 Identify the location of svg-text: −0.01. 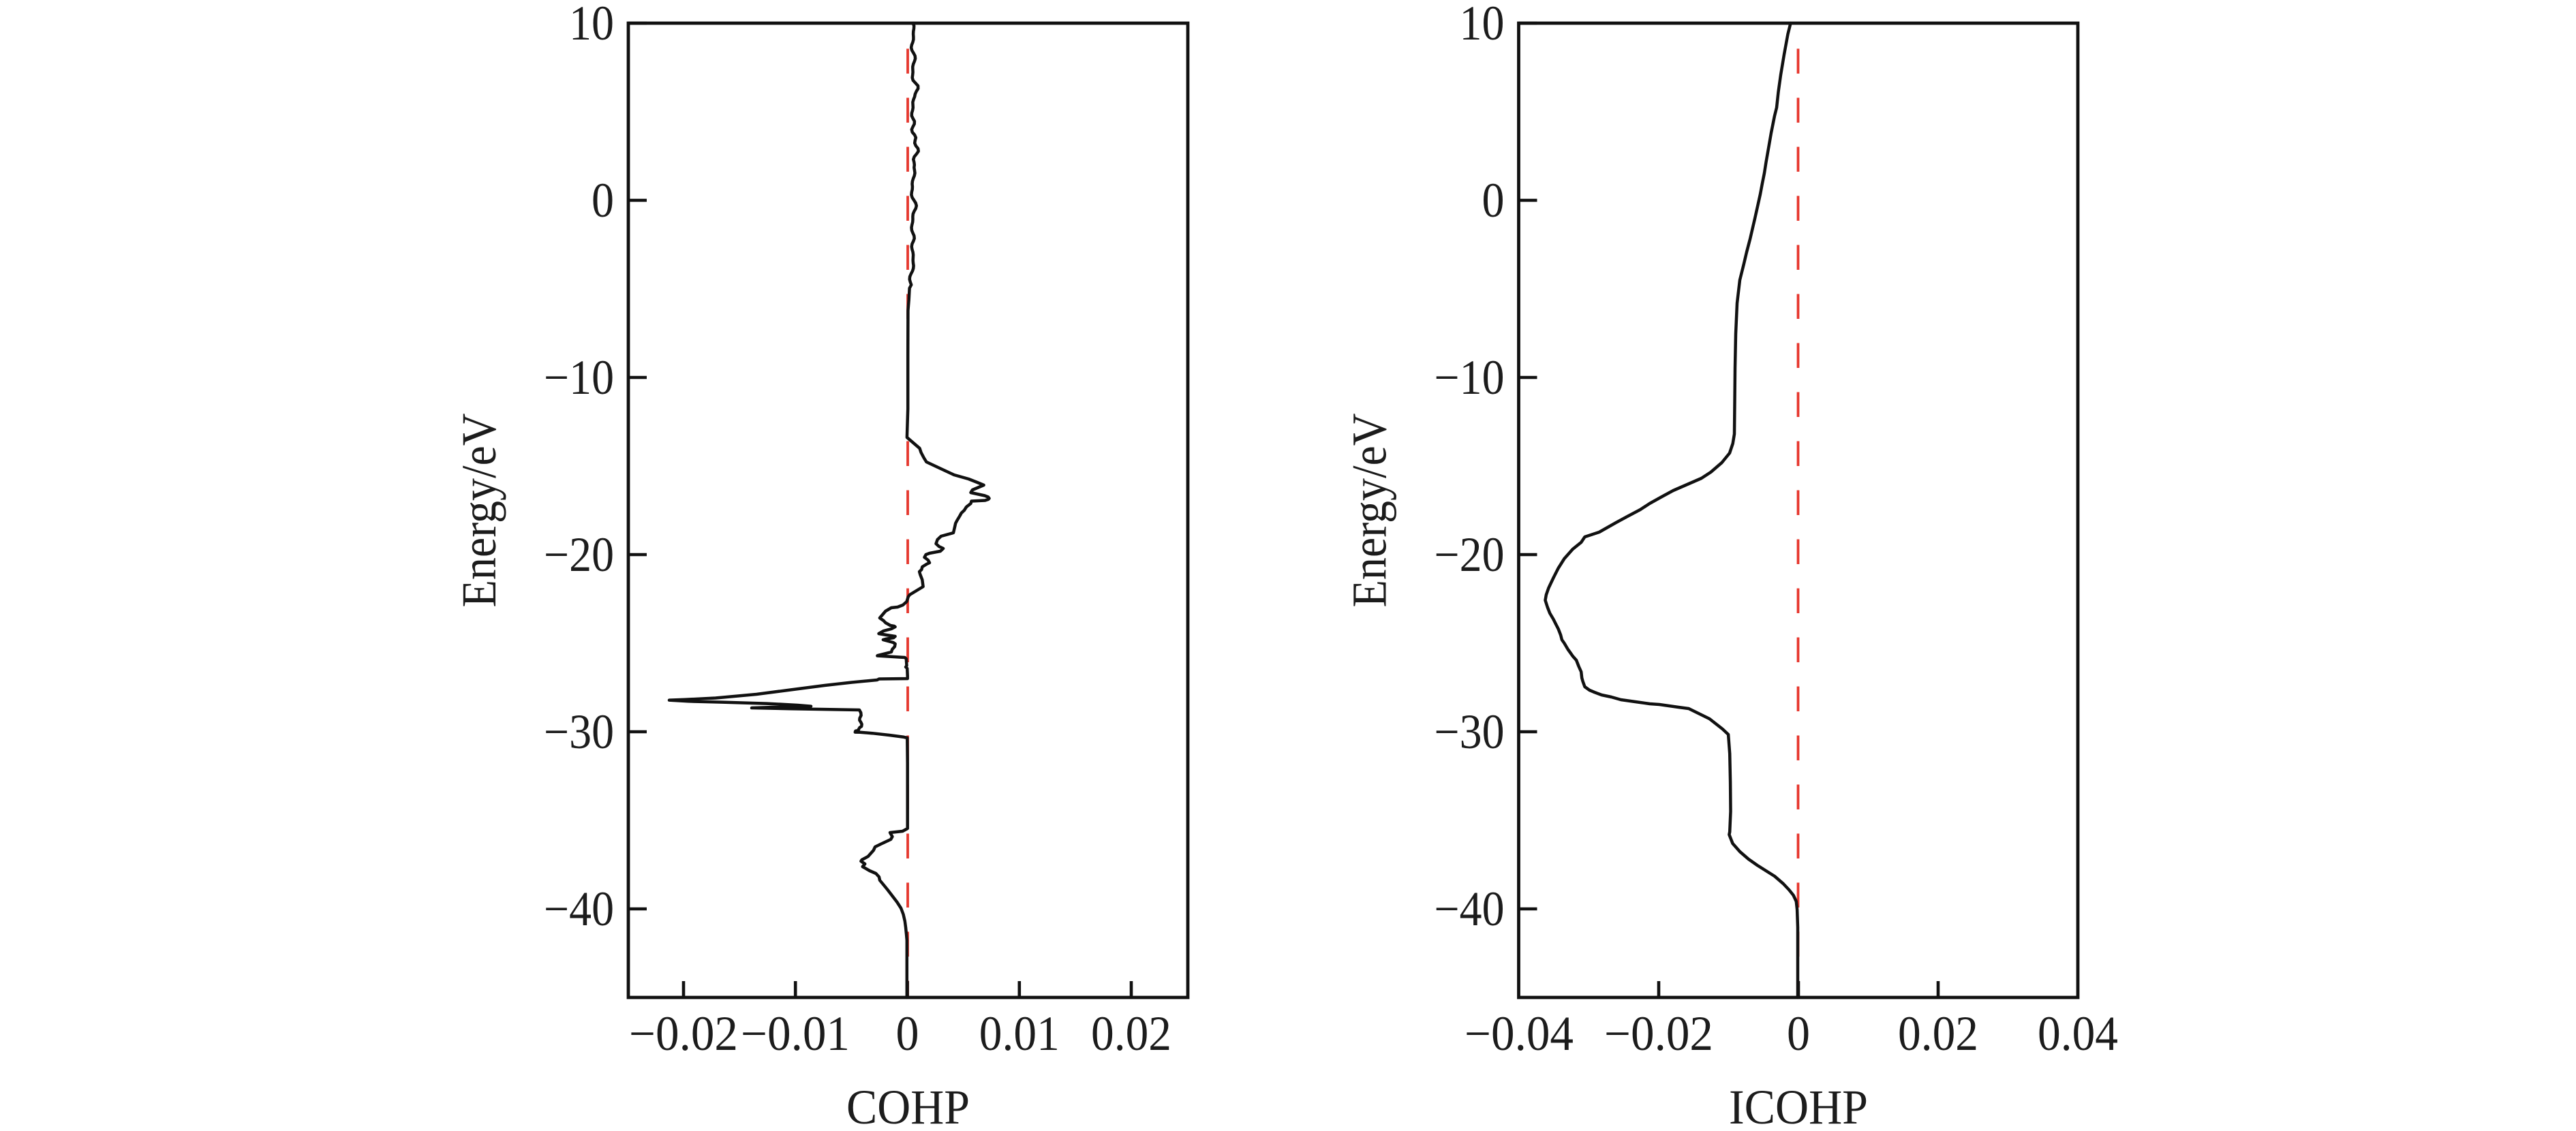
(795, 1033).